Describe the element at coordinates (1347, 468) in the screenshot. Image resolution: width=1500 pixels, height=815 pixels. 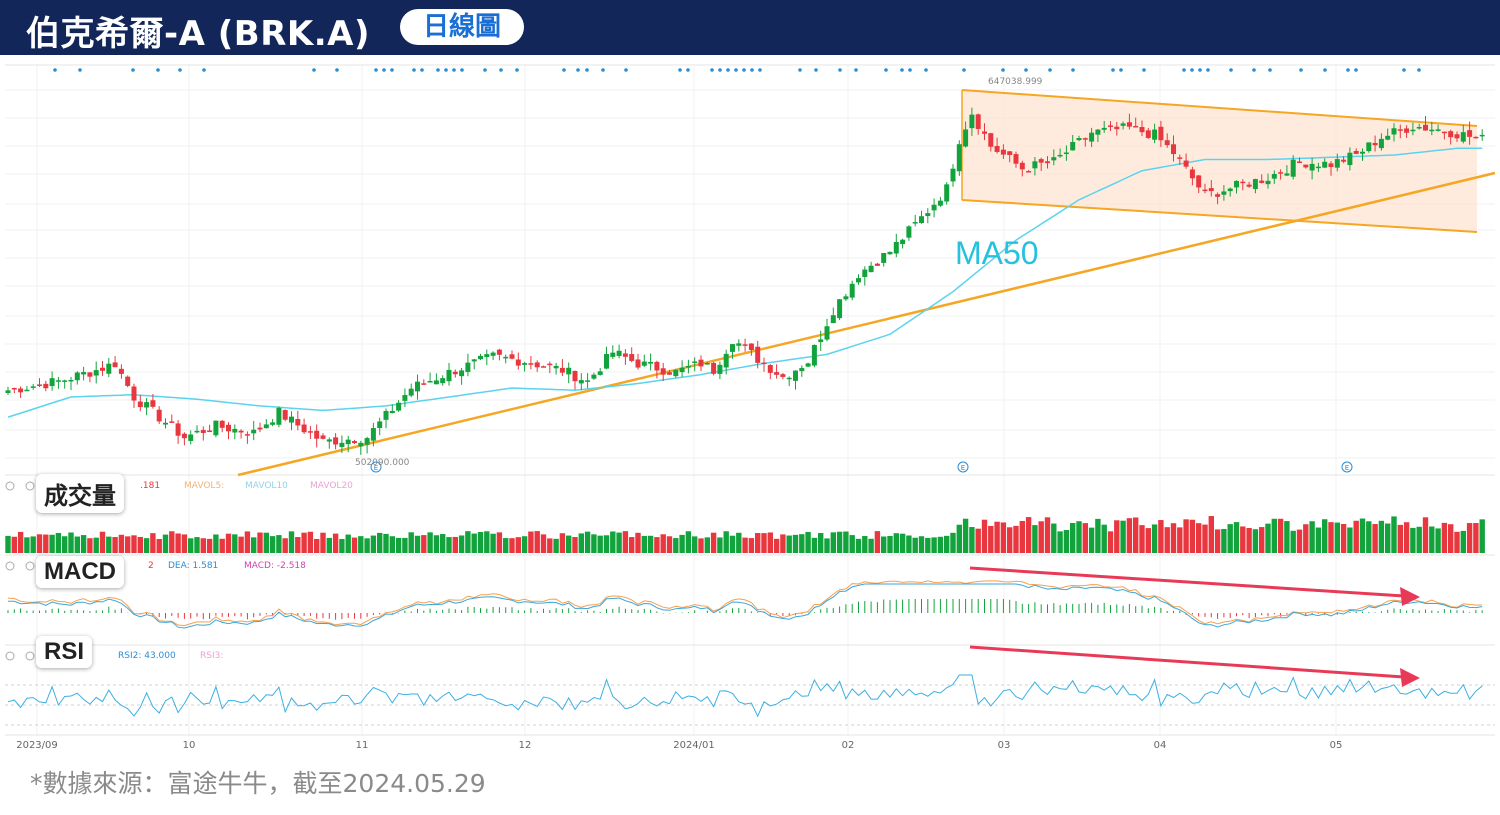
I see `earnings-marker-letter: E` at that location.